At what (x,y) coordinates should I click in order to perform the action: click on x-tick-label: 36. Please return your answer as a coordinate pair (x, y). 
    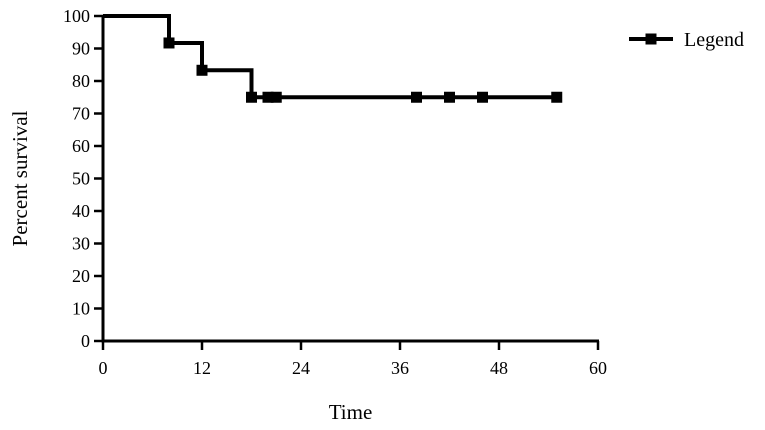
    Looking at the image, I should click on (400, 368).